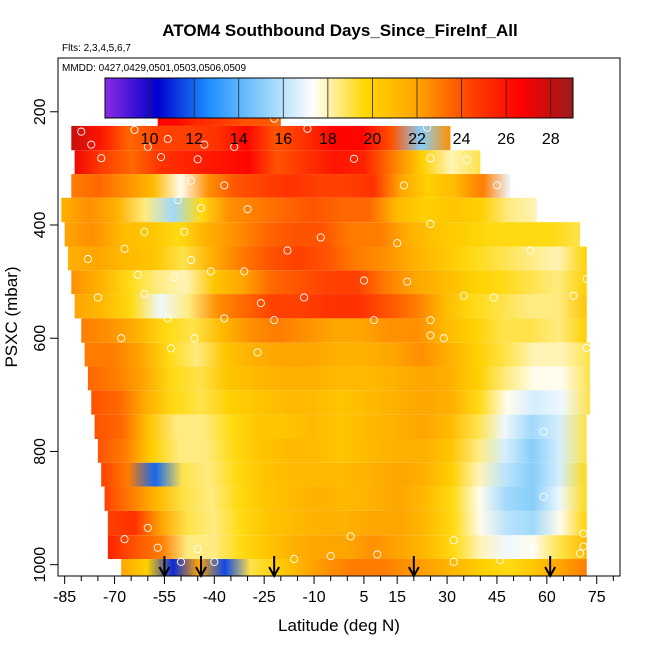  I want to click on y-tick-label: 600, so click(40, 338).